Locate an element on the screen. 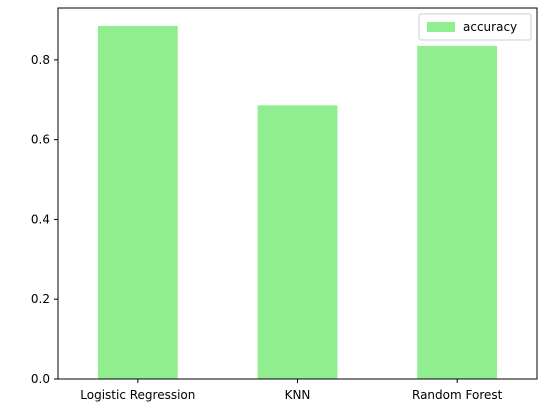 The height and width of the screenshot is (413, 547). legend-box is located at coordinates (475, 27).